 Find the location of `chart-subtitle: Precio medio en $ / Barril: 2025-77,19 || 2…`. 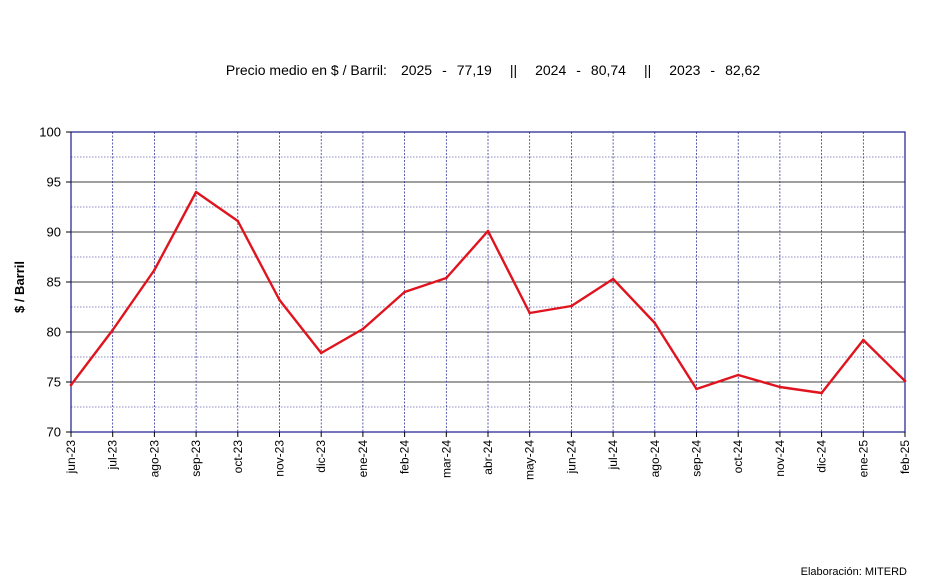

chart-subtitle: Precio medio en $ / Barril: 2025-77,19 || 2… is located at coordinates (493, 70).